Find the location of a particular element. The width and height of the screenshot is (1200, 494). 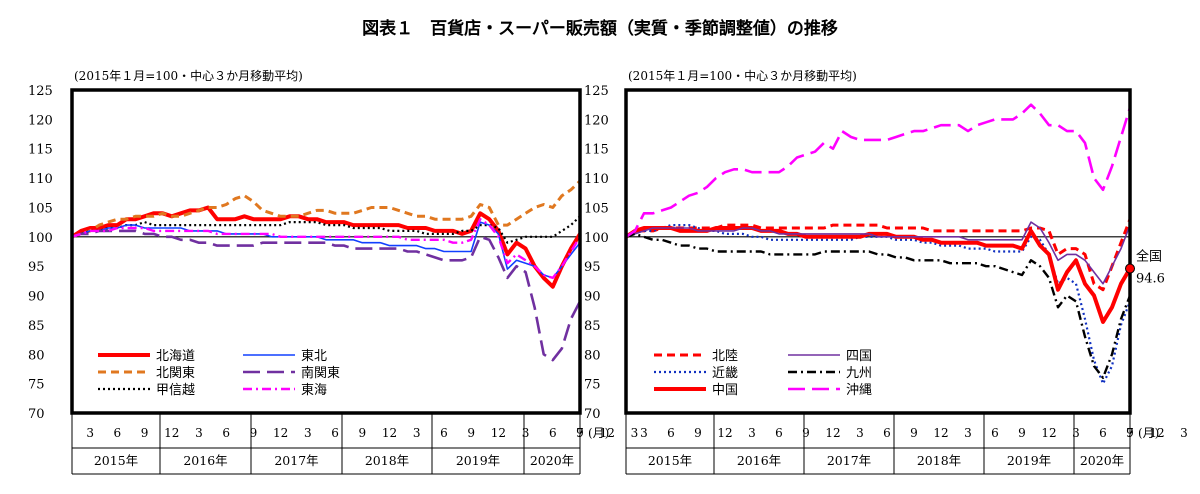

legend-label-甲信越: 甲信越 is located at coordinates (175, 390).